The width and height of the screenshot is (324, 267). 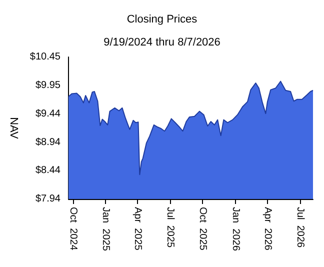 I want to click on x-tick-label: Apr 2025, so click(x=138, y=229).